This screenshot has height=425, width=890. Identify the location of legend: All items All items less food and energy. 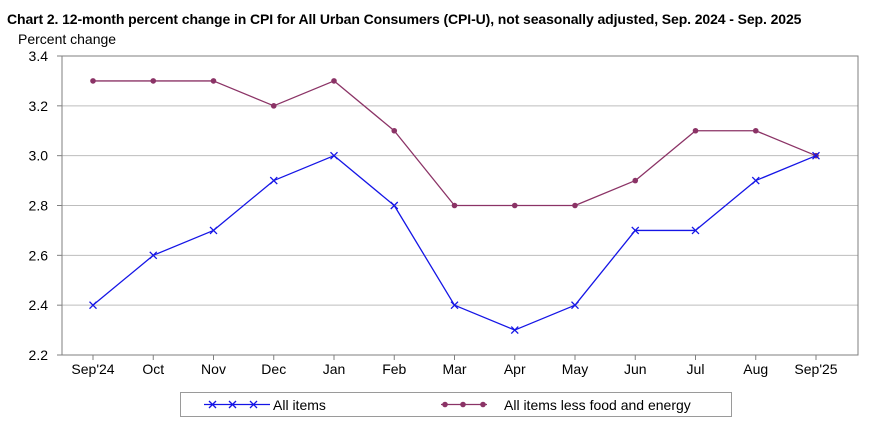
(456, 404).